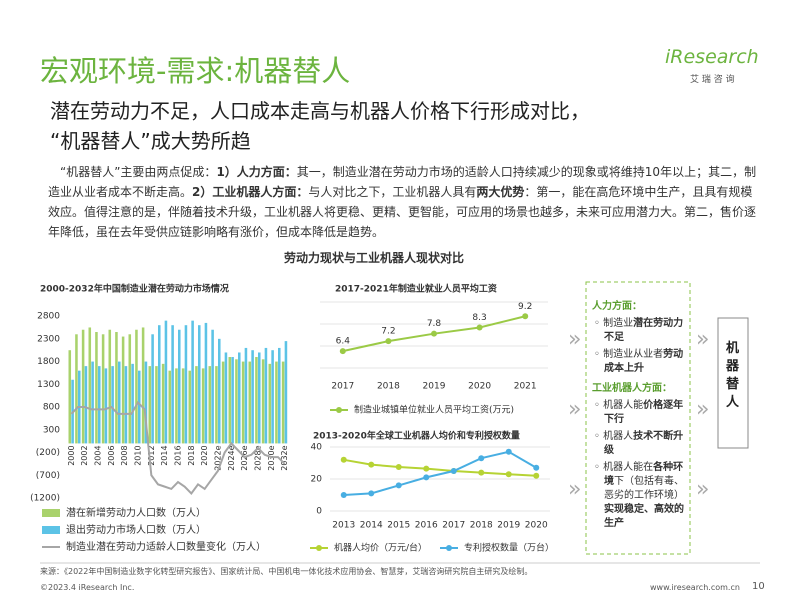 The height and width of the screenshot is (600, 800). What do you see at coordinates (639, 362) in the screenshot?
I see `panel-item: ◦ 制造业从业者劳动成本上升` at bounding box center [639, 362].